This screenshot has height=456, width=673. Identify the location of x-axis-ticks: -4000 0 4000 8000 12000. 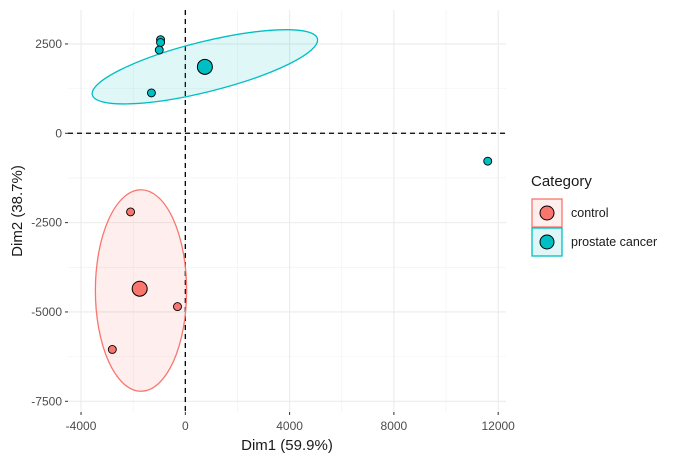
(290, 422).